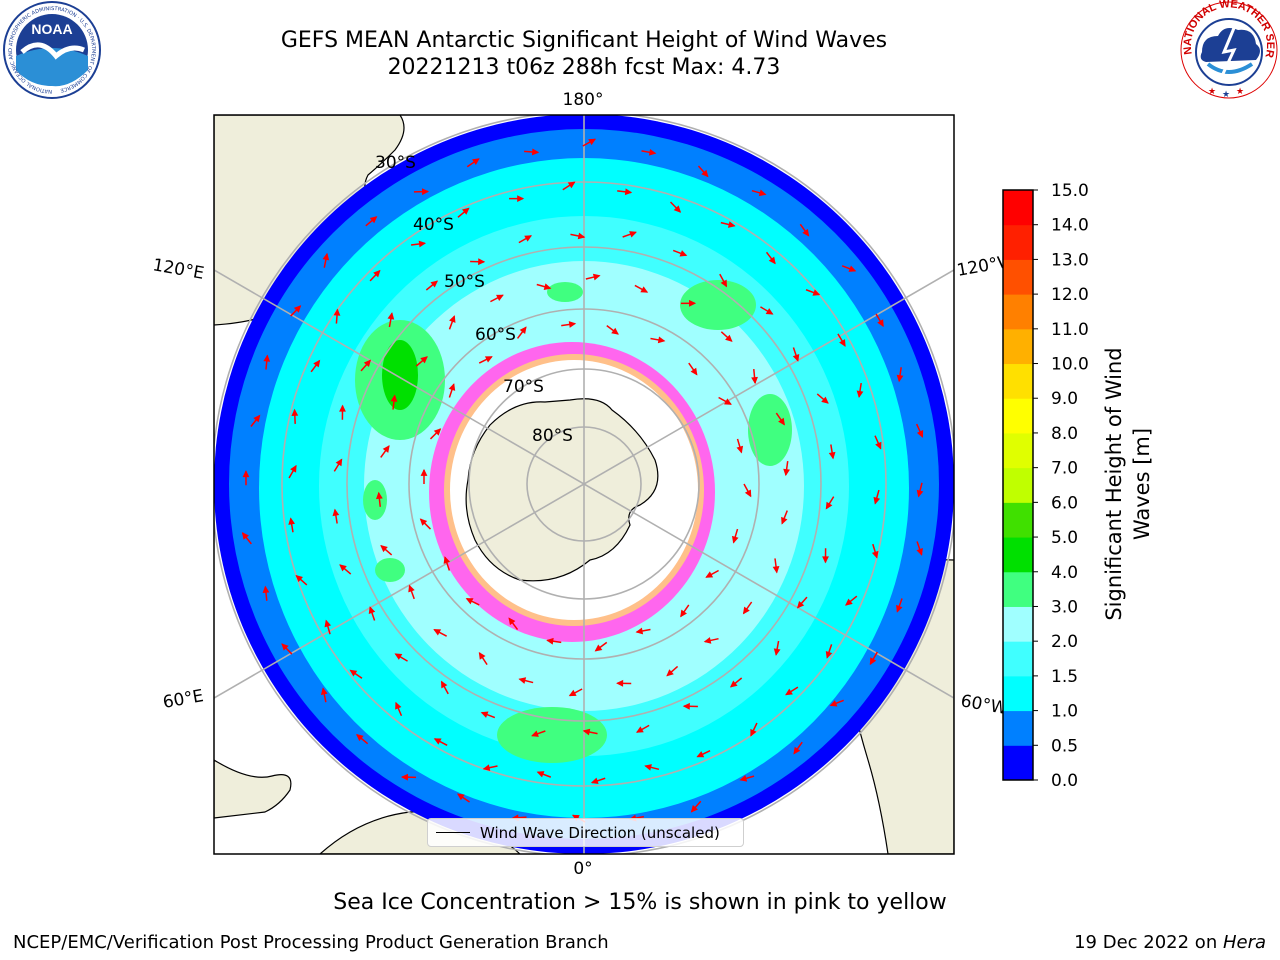 Image resolution: width=1280 pixels, height=960 pixels. Describe the element at coordinates (1018, 485) in the screenshot. I see `colorbar-frame` at that location.